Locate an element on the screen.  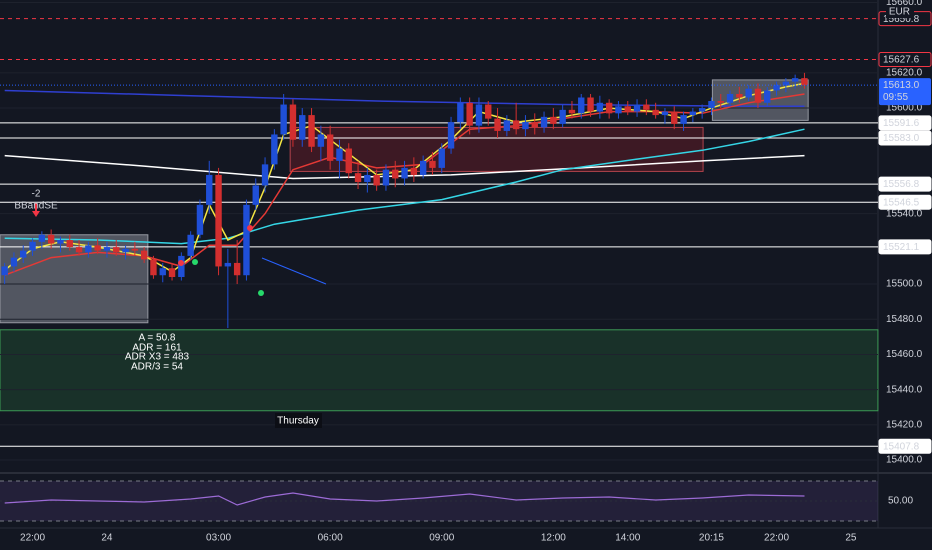
y-tick-label: 15440.0 is located at coordinates (904, 389).